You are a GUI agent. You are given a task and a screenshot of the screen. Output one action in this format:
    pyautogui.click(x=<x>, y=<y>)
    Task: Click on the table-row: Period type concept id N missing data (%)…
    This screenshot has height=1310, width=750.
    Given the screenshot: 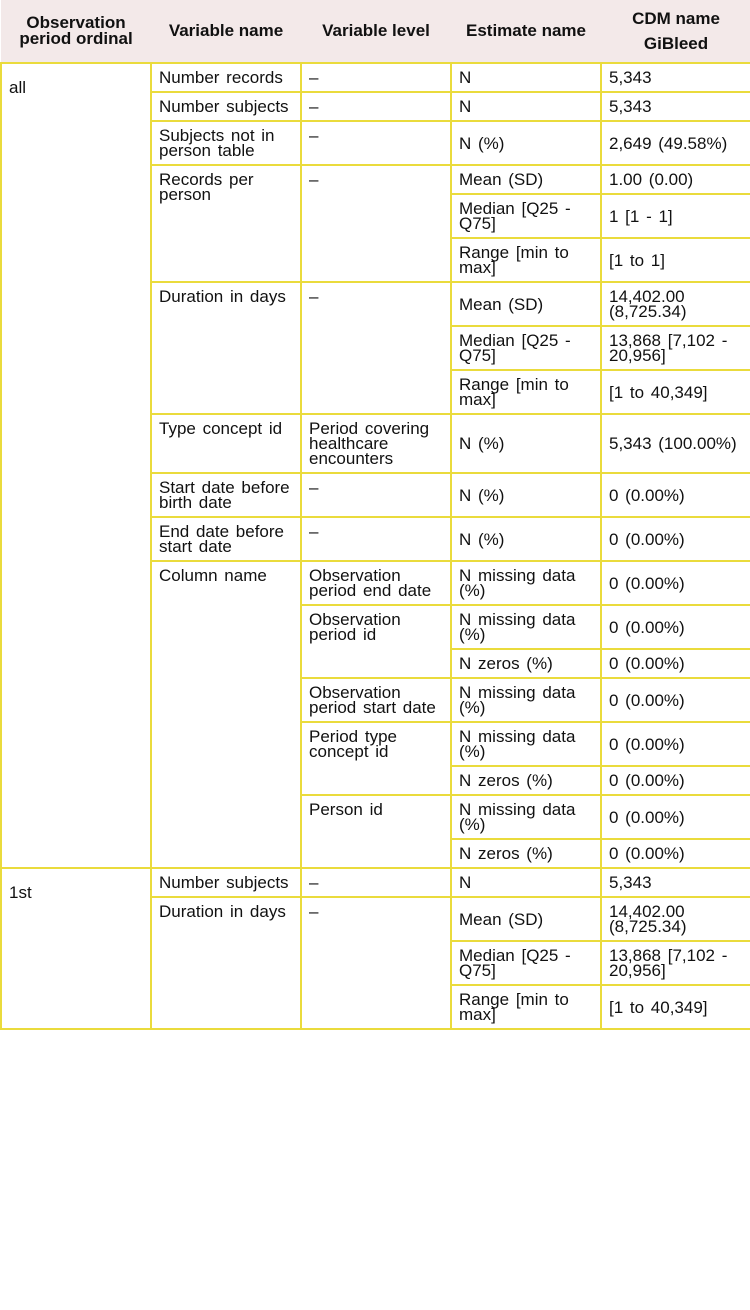 What is the action you would take?
    pyautogui.click(x=375, y=758)
    